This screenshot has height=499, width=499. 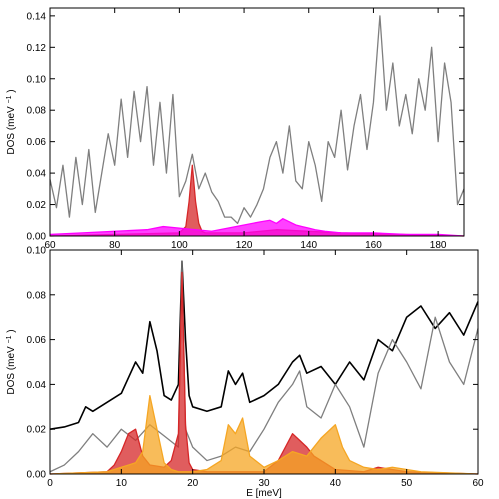 I want to click on top-series-2-line, so click(x=257, y=227).